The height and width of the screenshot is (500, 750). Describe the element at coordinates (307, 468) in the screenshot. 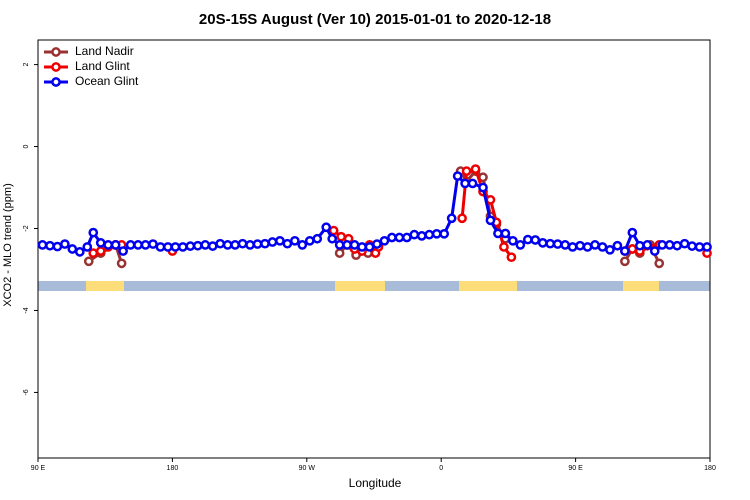

I see `x-tick-label: 90 W` at that location.